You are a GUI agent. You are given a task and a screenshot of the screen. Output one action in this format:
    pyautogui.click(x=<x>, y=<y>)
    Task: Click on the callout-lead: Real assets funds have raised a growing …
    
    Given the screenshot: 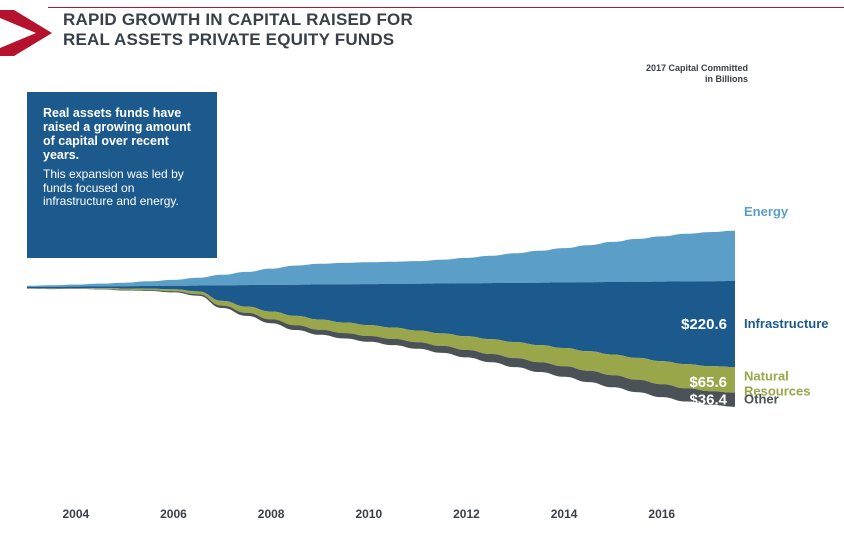 What is the action you would take?
    pyautogui.click(x=117, y=134)
    